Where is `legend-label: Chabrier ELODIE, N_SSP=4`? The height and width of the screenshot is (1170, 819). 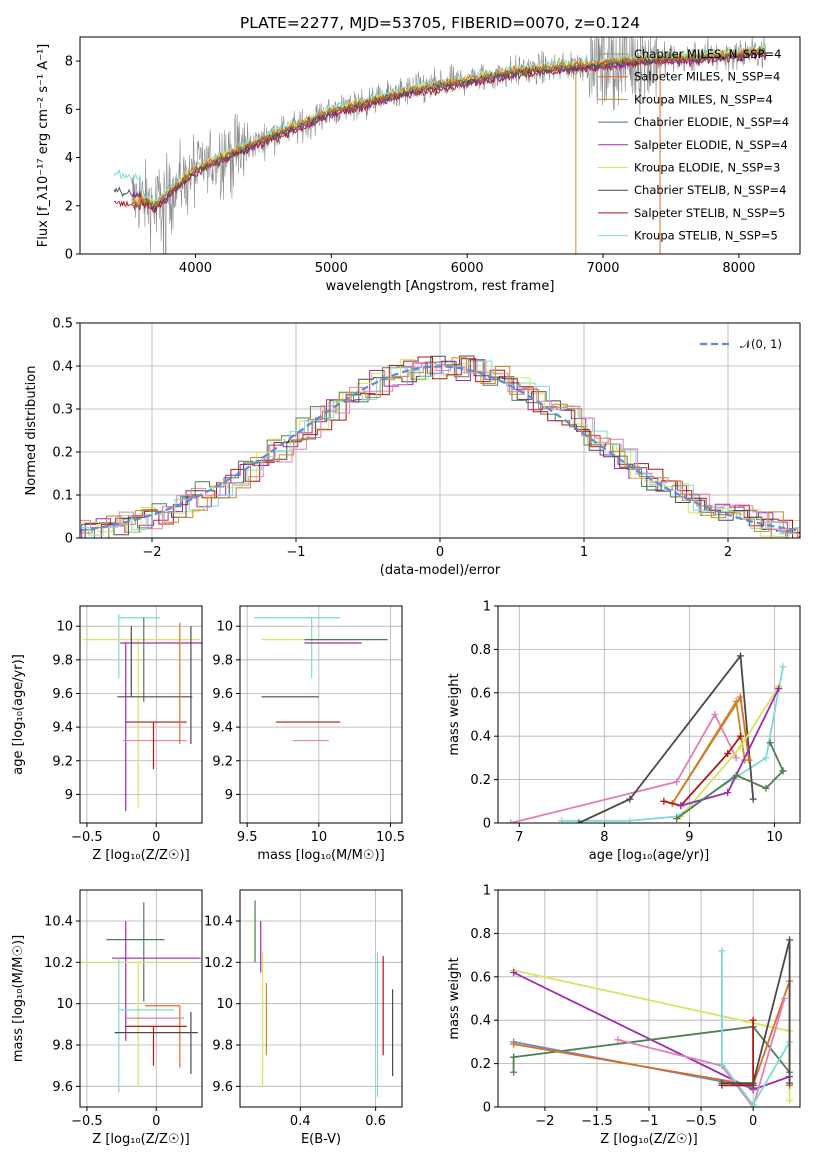
legend-label: Chabrier ELODIE, N_SSP=4 is located at coordinates (711, 122).